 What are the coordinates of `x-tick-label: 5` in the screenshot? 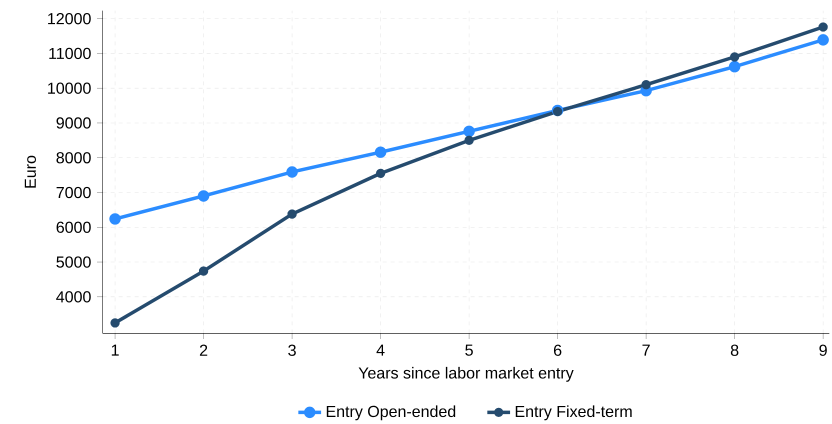 It's located at (469, 350).